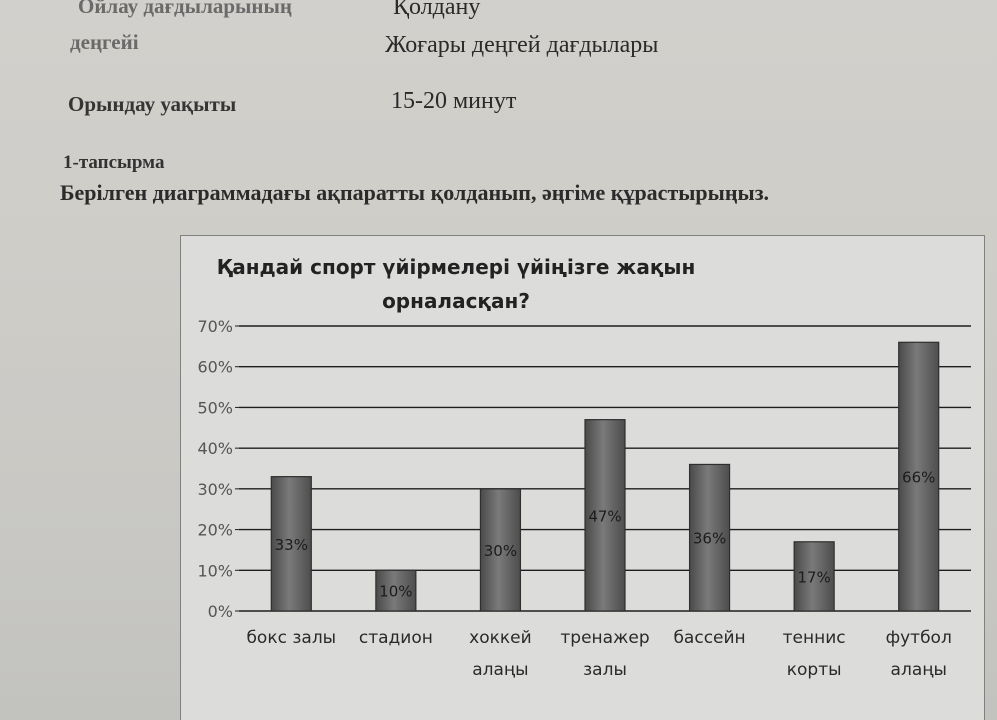 The image size is (997, 720). I want to click on category-label-3: алаңы, so click(500, 670).